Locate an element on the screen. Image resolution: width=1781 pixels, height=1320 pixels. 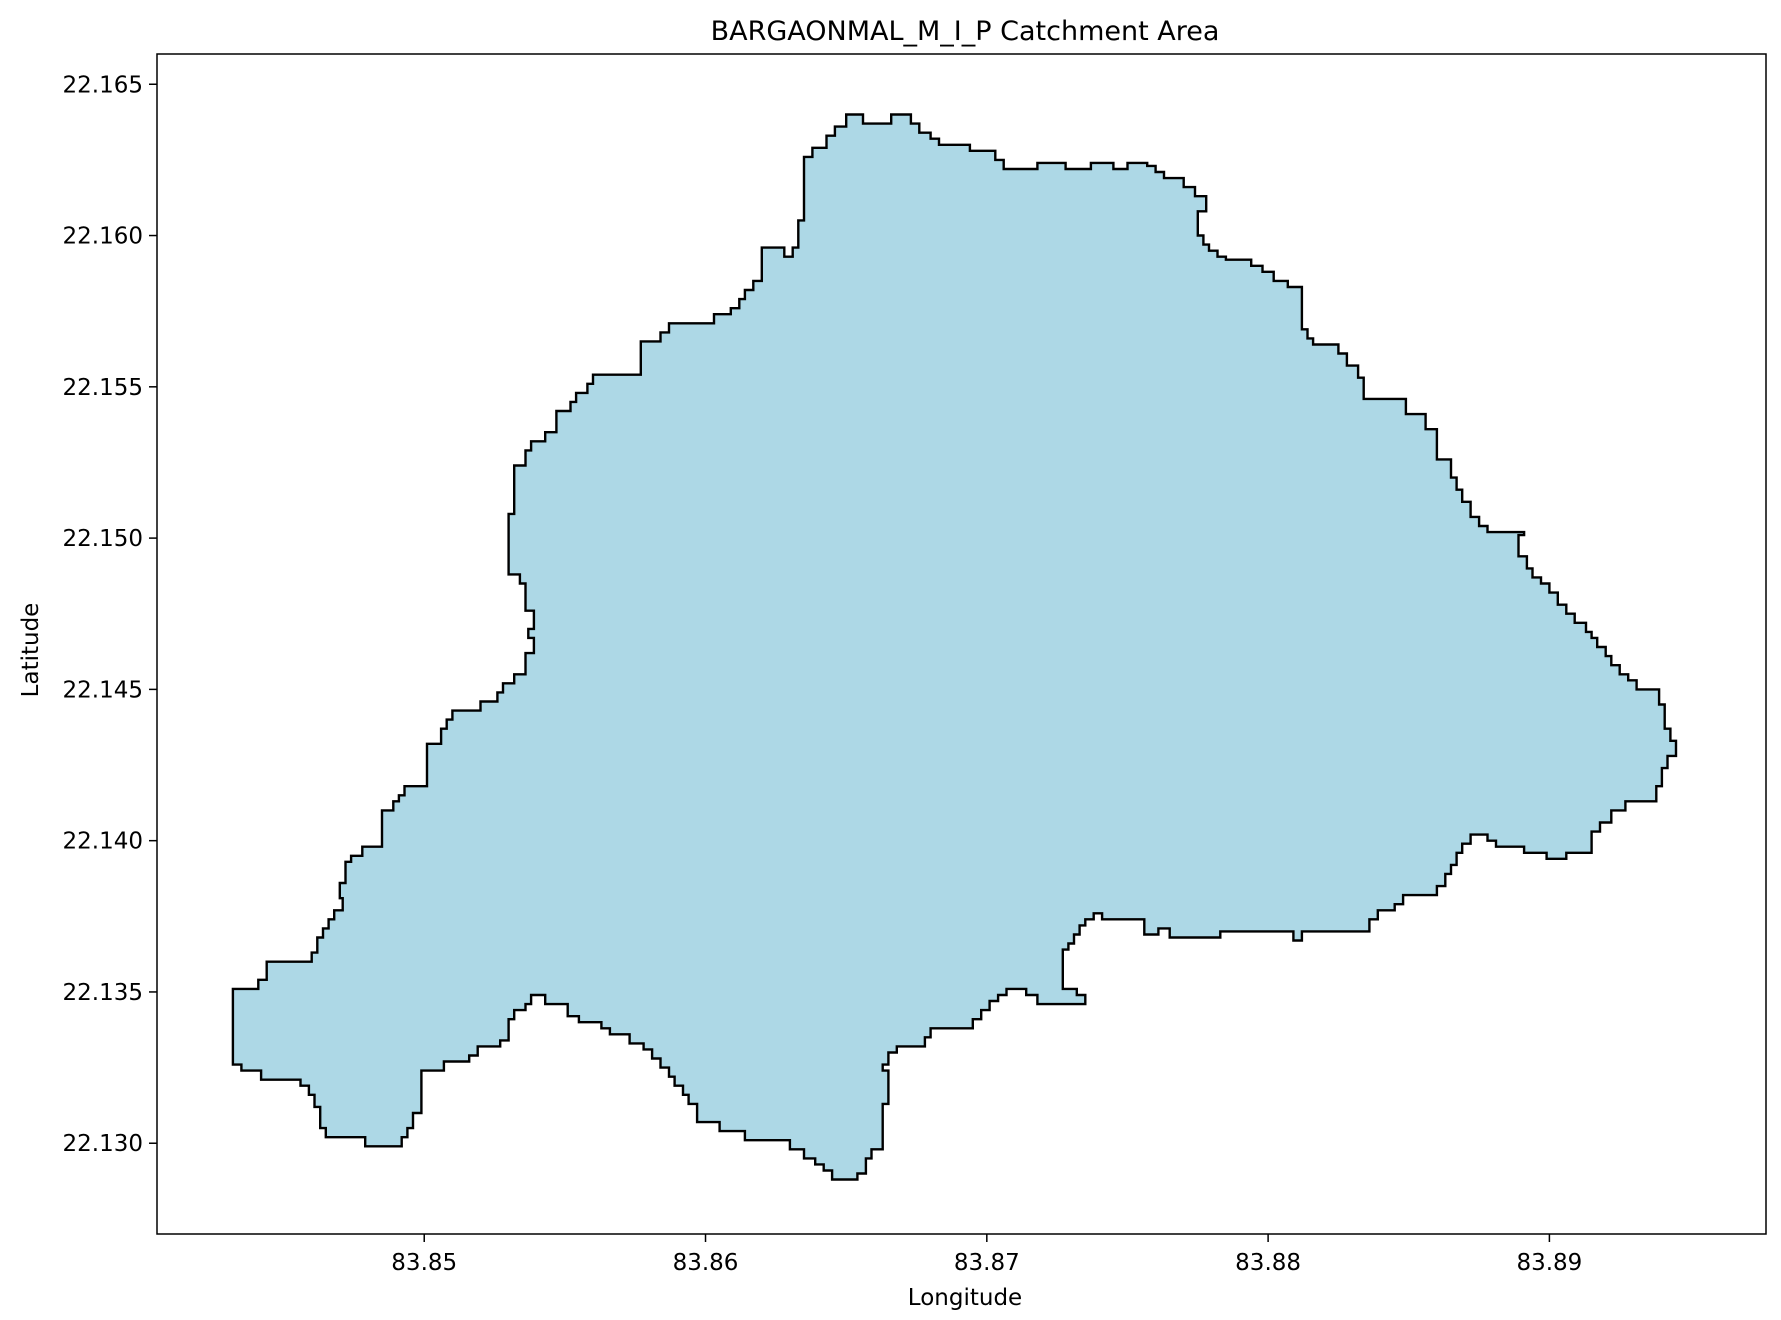
x-tick-label: 83.88 is located at coordinates (1268, 1263).